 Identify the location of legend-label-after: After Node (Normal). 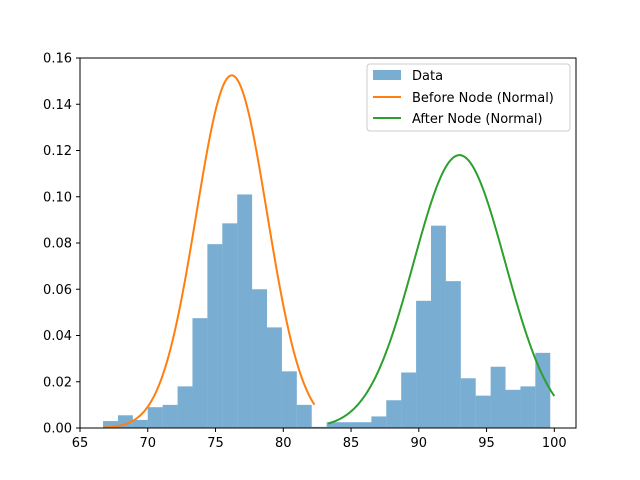
(477, 119).